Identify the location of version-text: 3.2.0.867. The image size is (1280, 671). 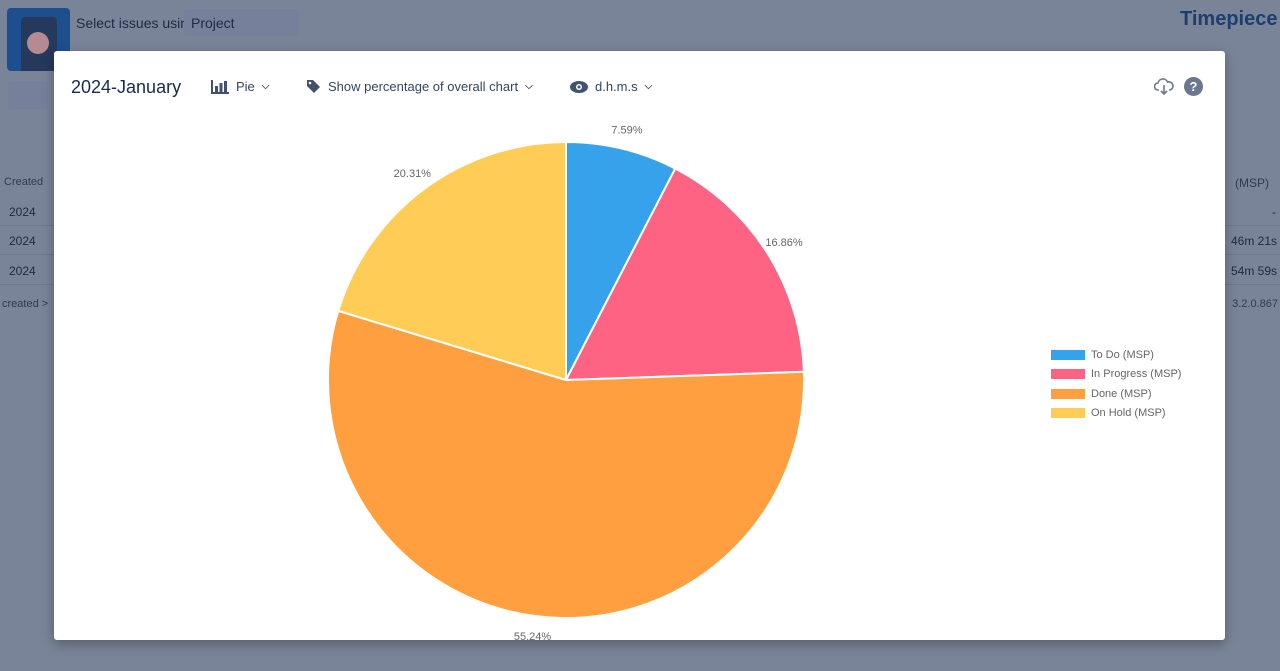
(1255, 304).